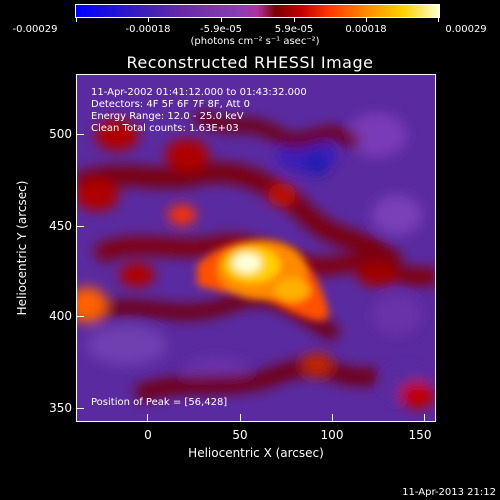  I want to click on x-tick-label: 50, so click(240, 435).